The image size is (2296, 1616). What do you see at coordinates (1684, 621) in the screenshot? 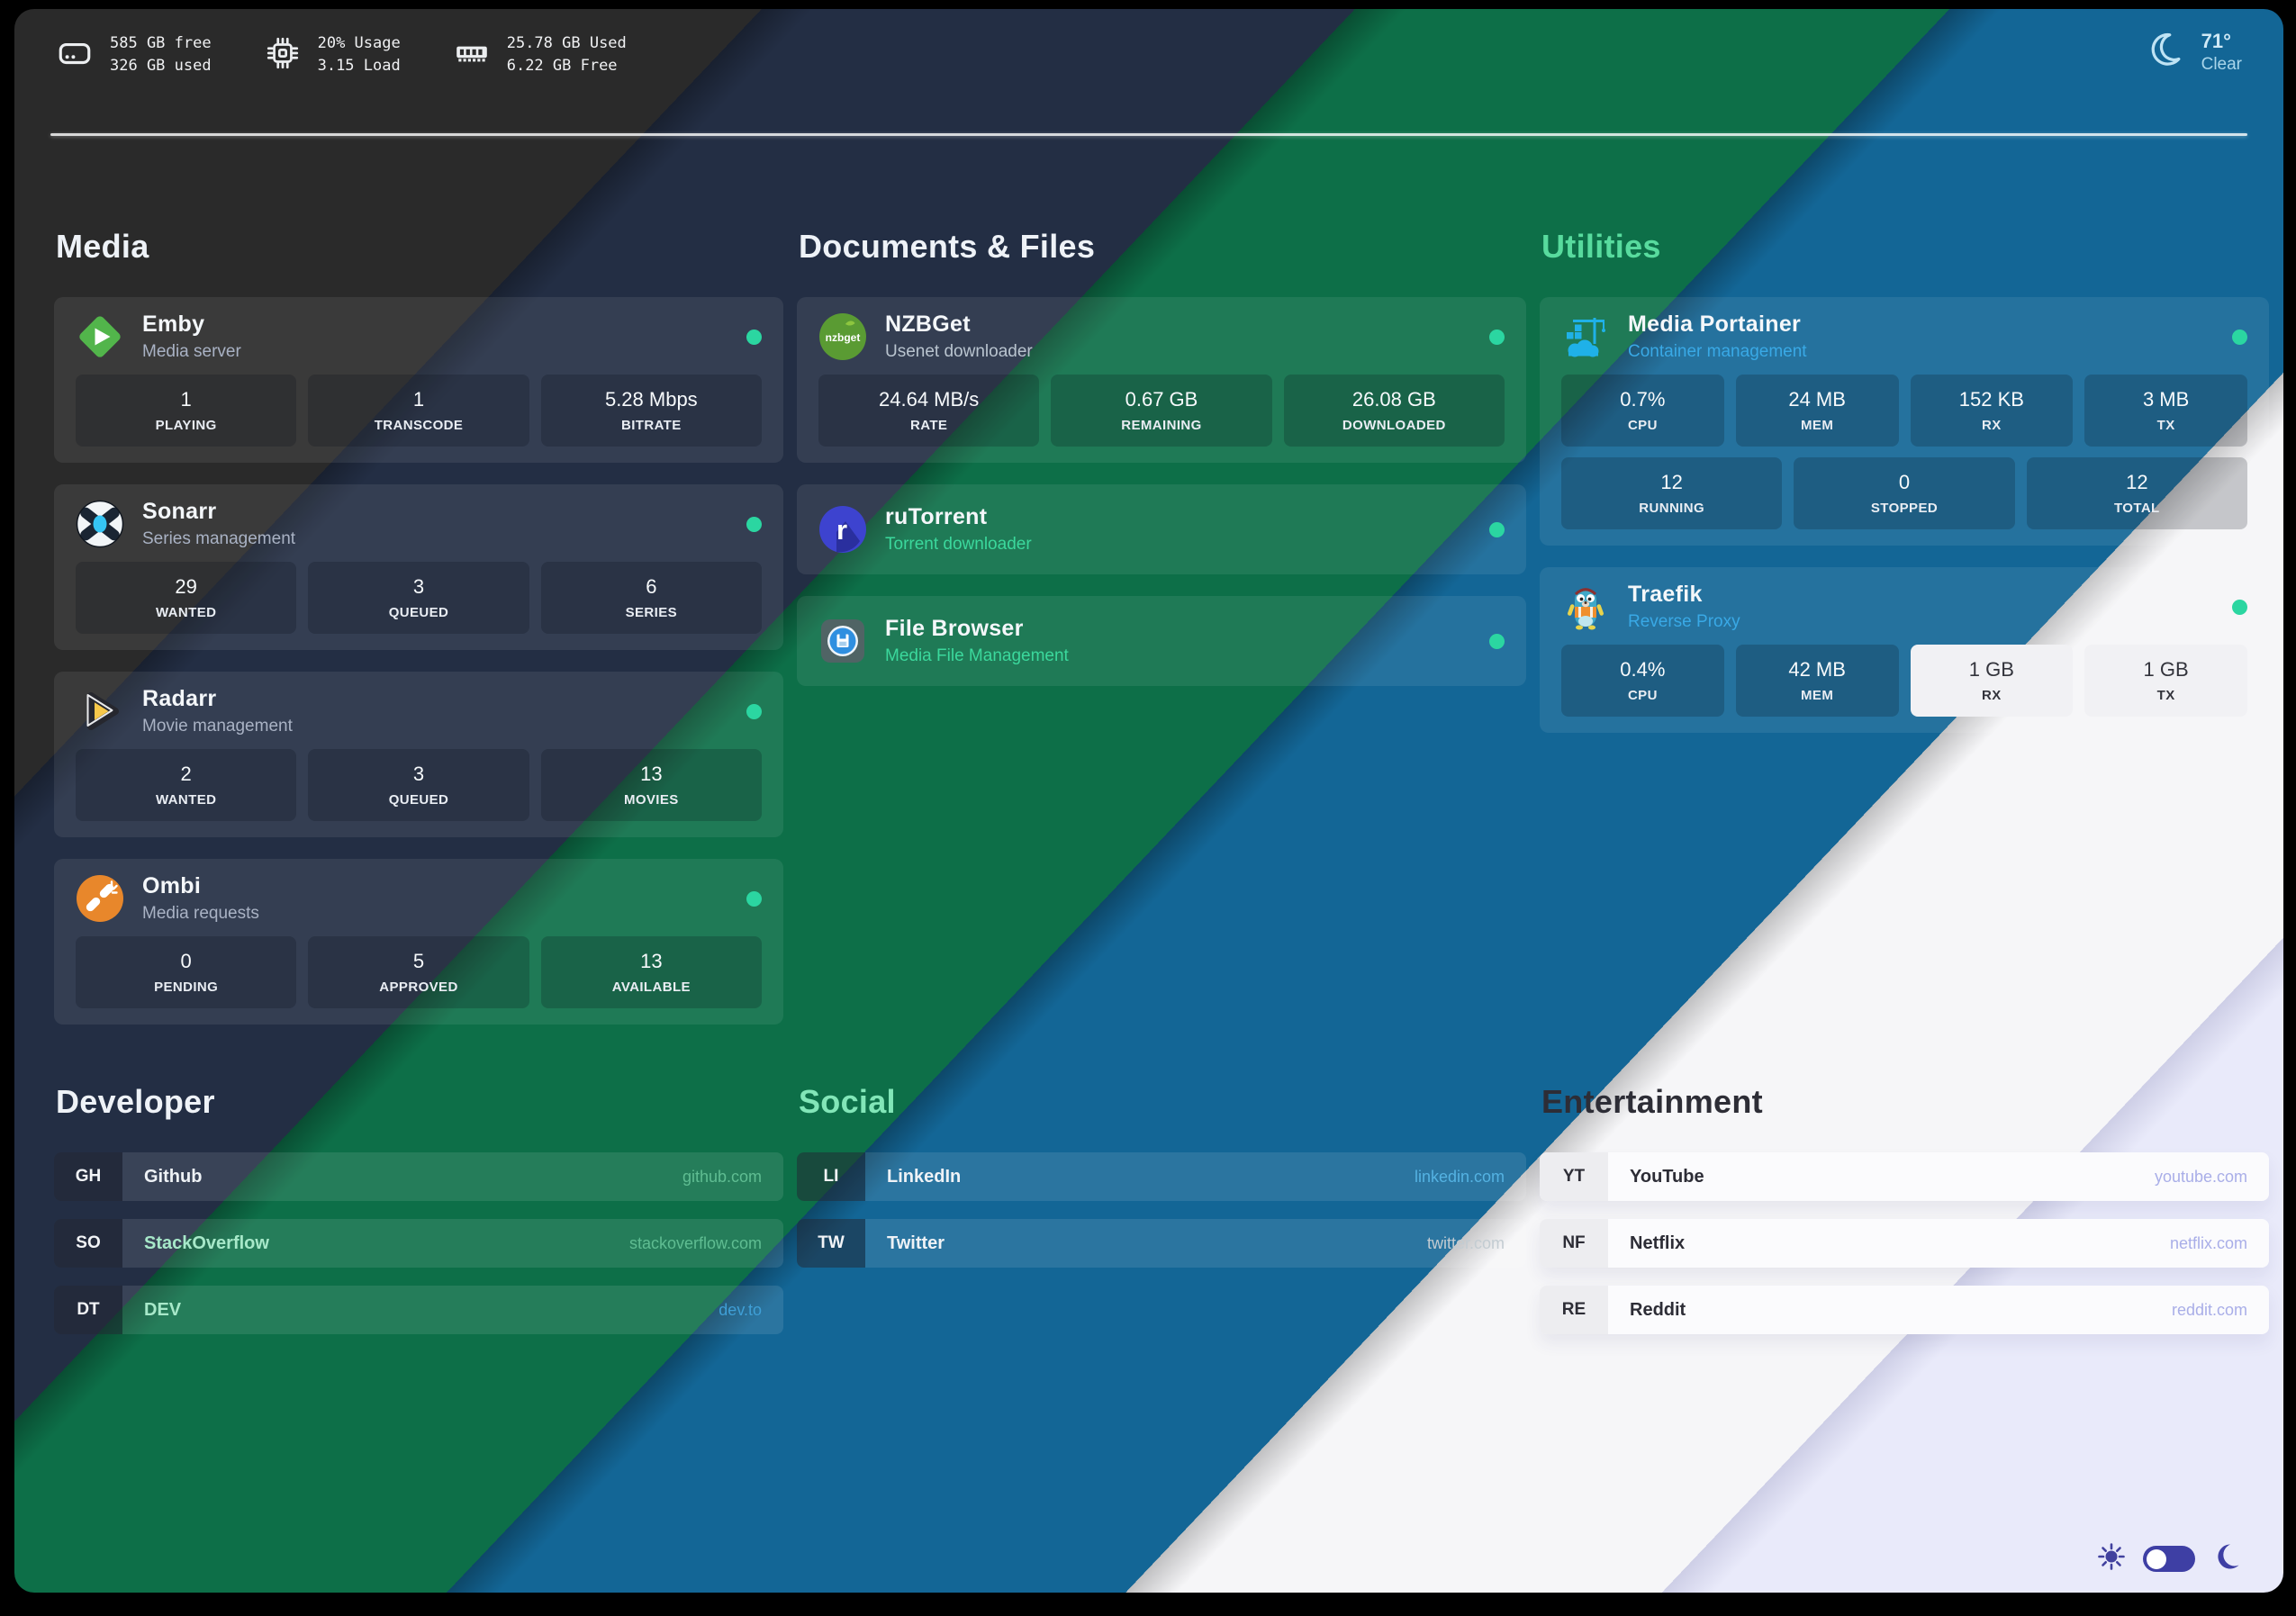
I see `app-subtitle: Reverse Proxy` at bounding box center [1684, 621].